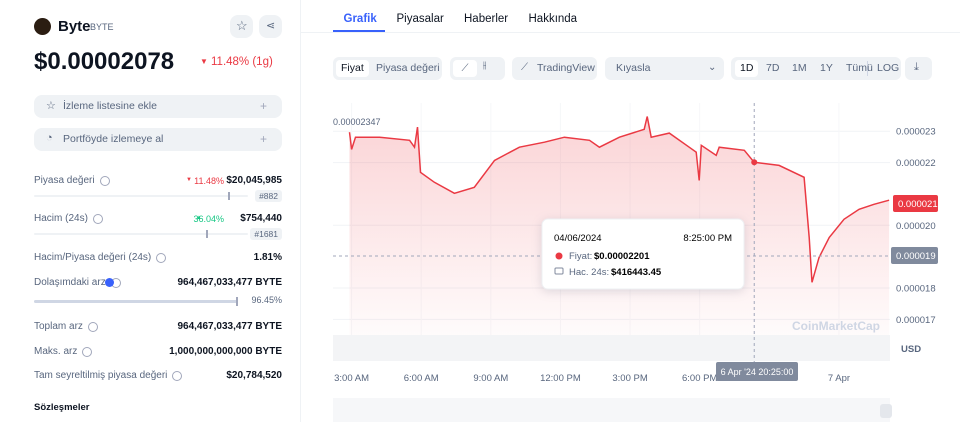  I want to click on y-tick-label: 0.000017, so click(916, 320).